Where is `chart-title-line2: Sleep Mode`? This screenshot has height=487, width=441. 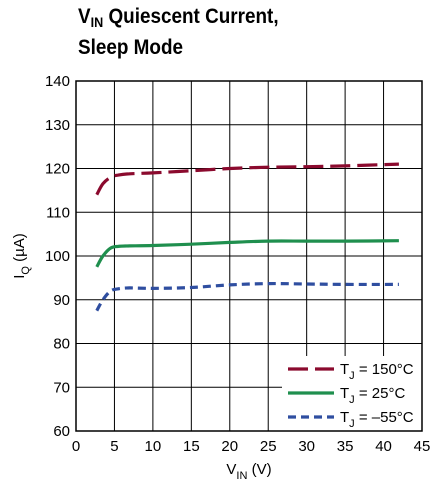 chart-title-line2: Sleep Mode is located at coordinates (131, 47).